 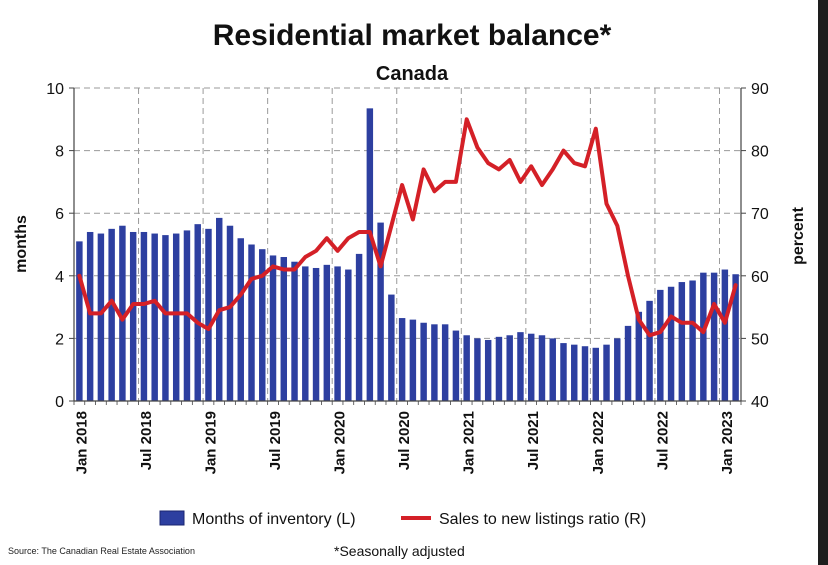 I want to click on x-tick-label: Jan 2023, so click(x=727, y=442).